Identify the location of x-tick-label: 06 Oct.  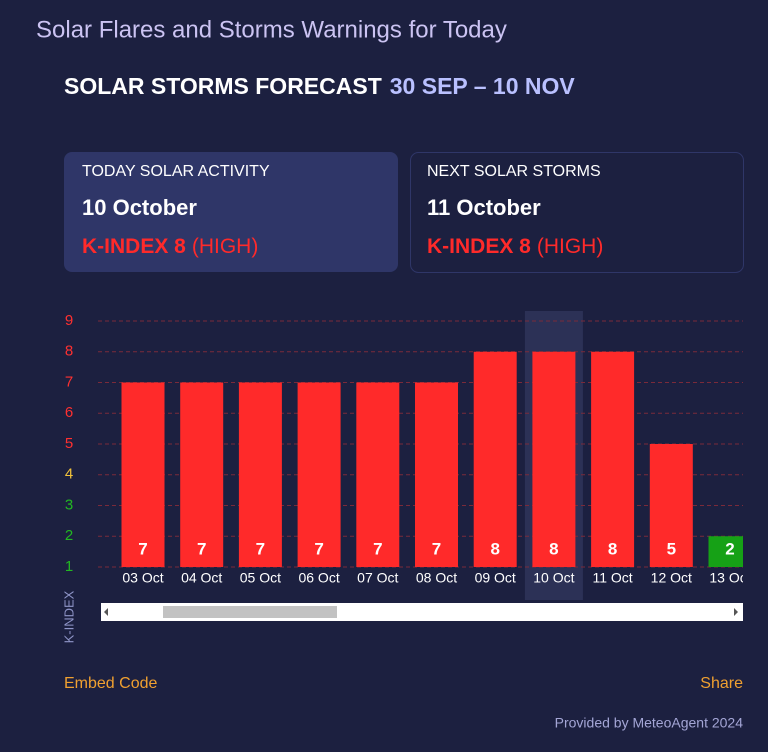
(318, 578).